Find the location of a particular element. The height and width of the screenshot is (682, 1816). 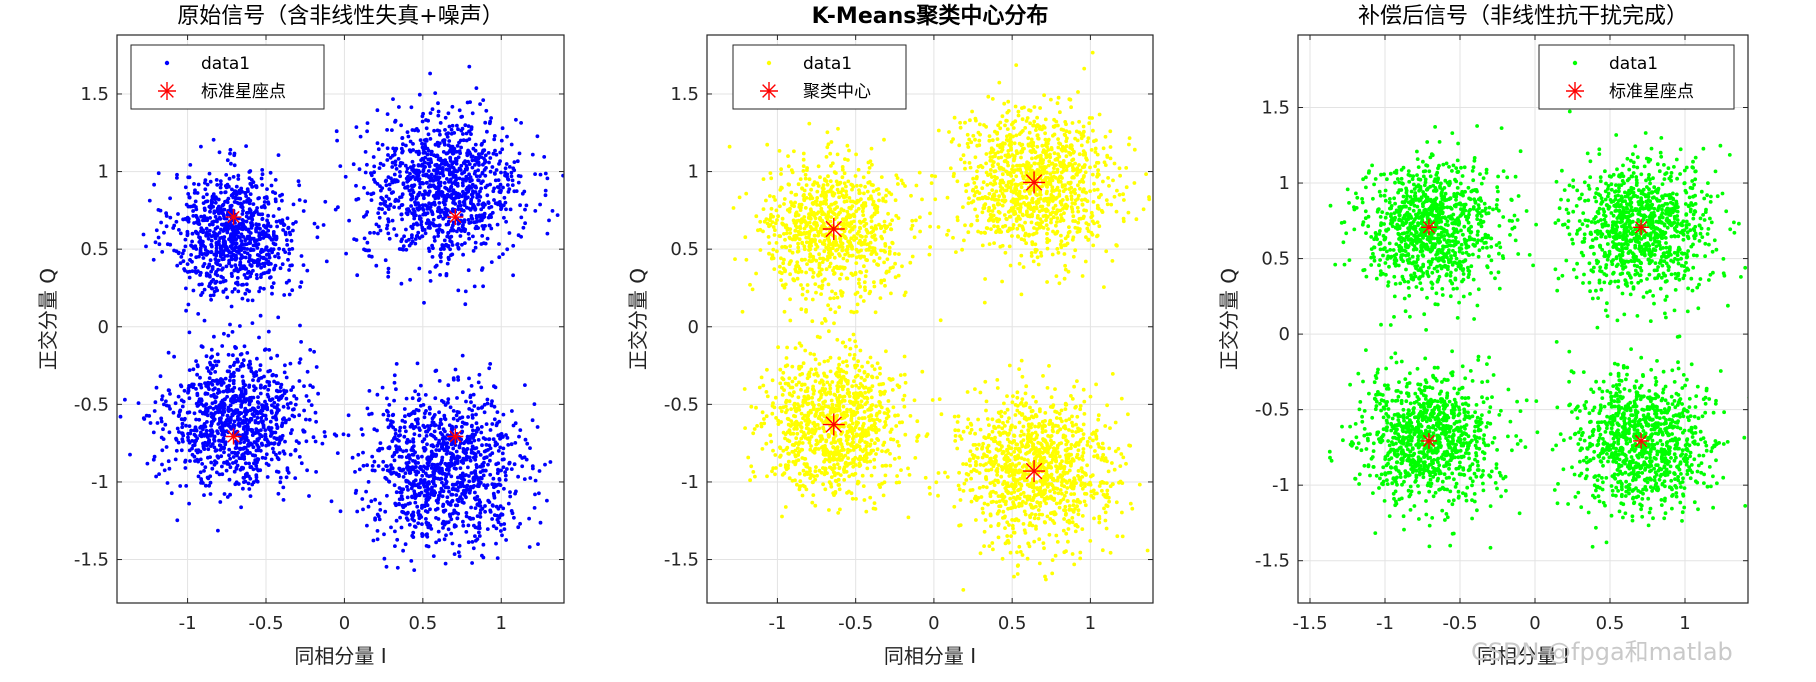

x-tick-label: 1 is located at coordinates (501, 623).